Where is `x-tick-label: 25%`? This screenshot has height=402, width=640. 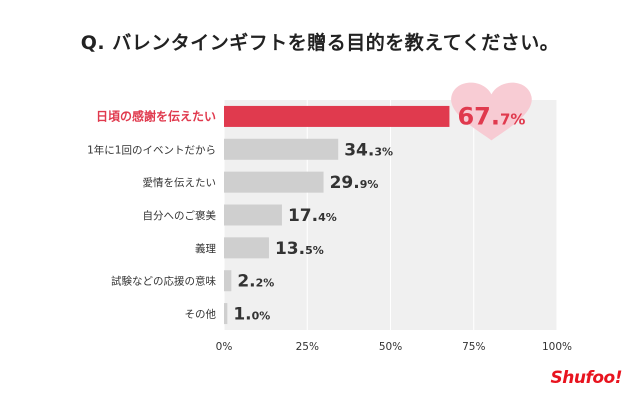
x-tick-label: 25% is located at coordinates (307, 347).